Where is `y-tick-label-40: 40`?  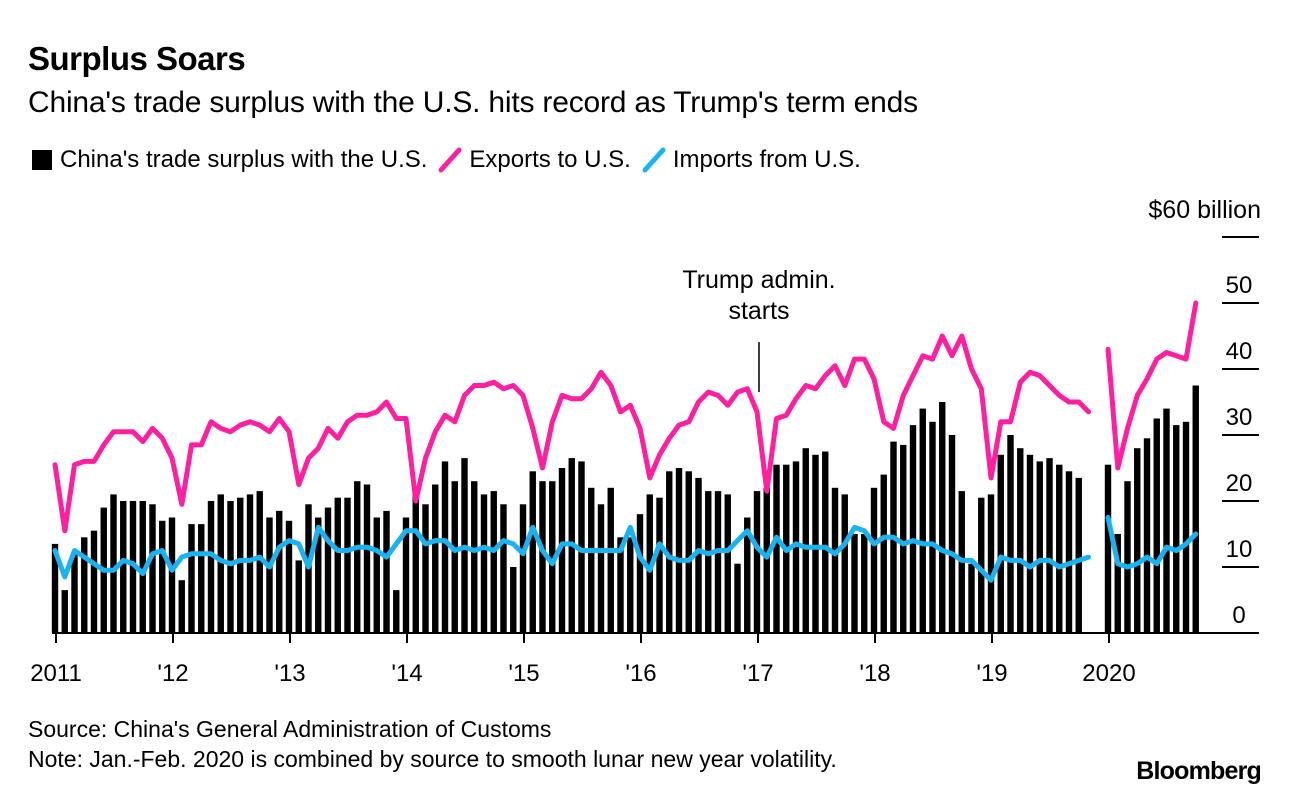 y-tick-label-40: 40 is located at coordinates (1239, 351).